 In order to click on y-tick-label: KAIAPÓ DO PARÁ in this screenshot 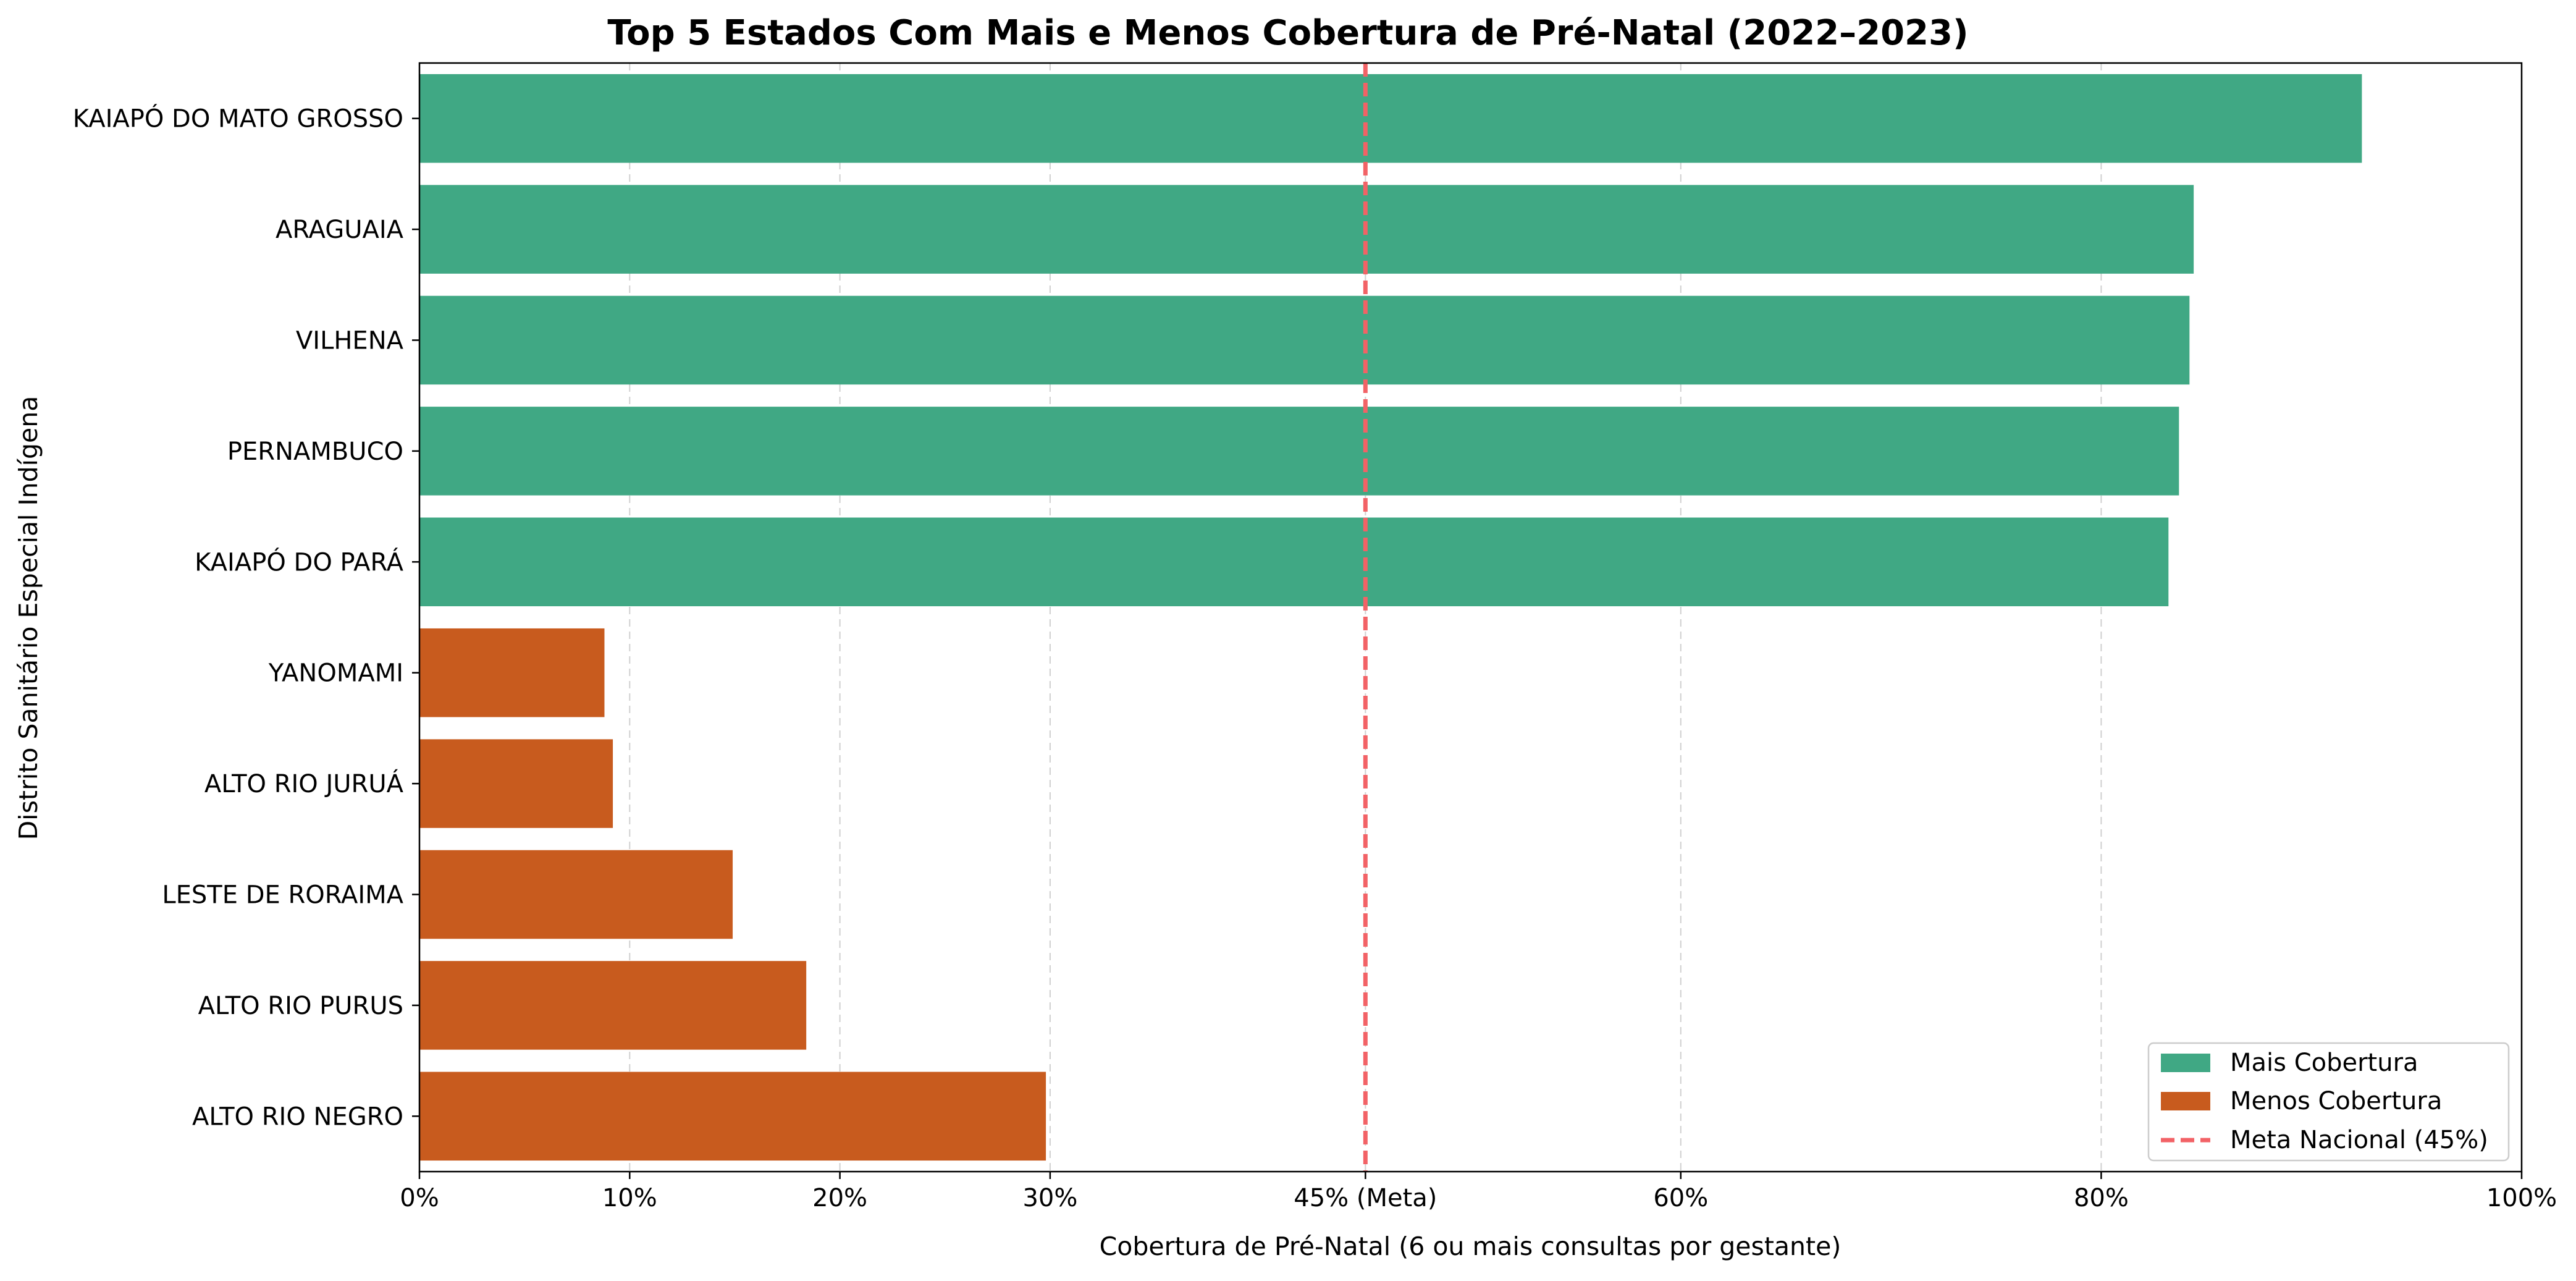, I will do `click(299, 562)`.